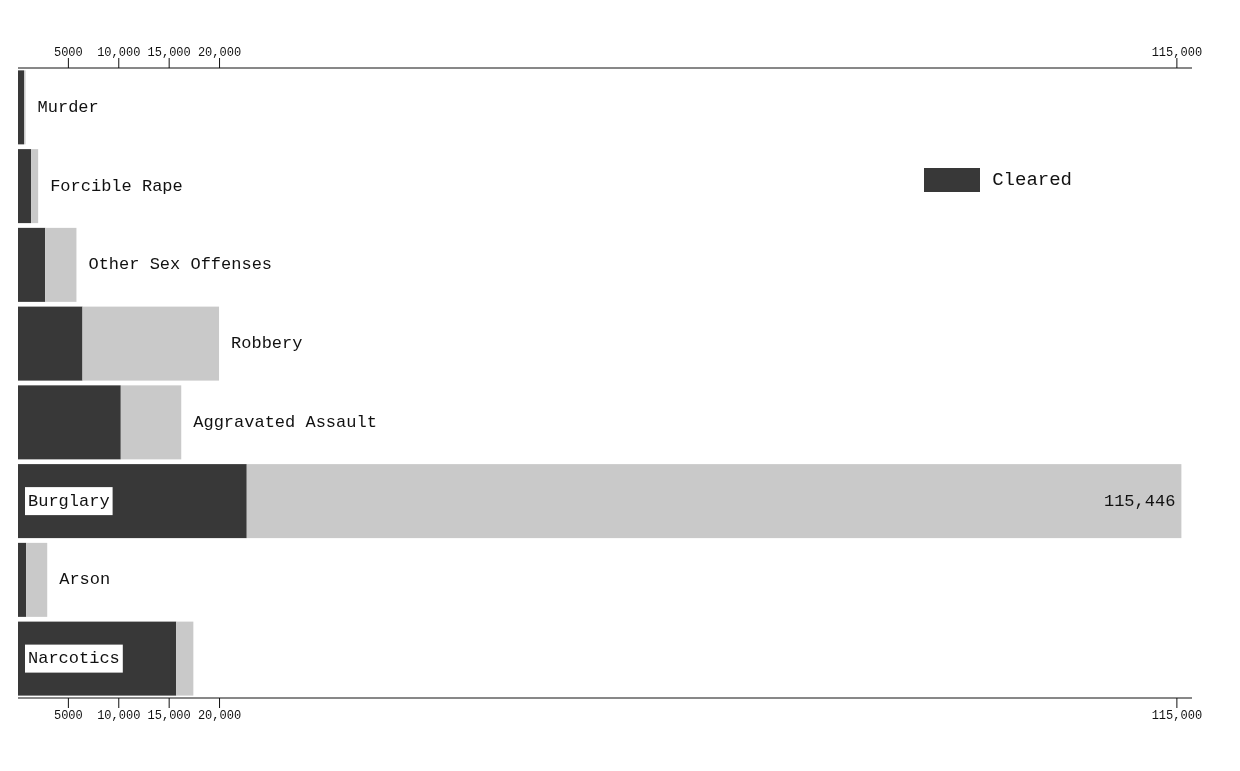 The height and width of the screenshot is (771, 1240). Describe the element at coordinates (169, 715) in the screenshot. I see `x2-tick-label: 15,000` at that location.